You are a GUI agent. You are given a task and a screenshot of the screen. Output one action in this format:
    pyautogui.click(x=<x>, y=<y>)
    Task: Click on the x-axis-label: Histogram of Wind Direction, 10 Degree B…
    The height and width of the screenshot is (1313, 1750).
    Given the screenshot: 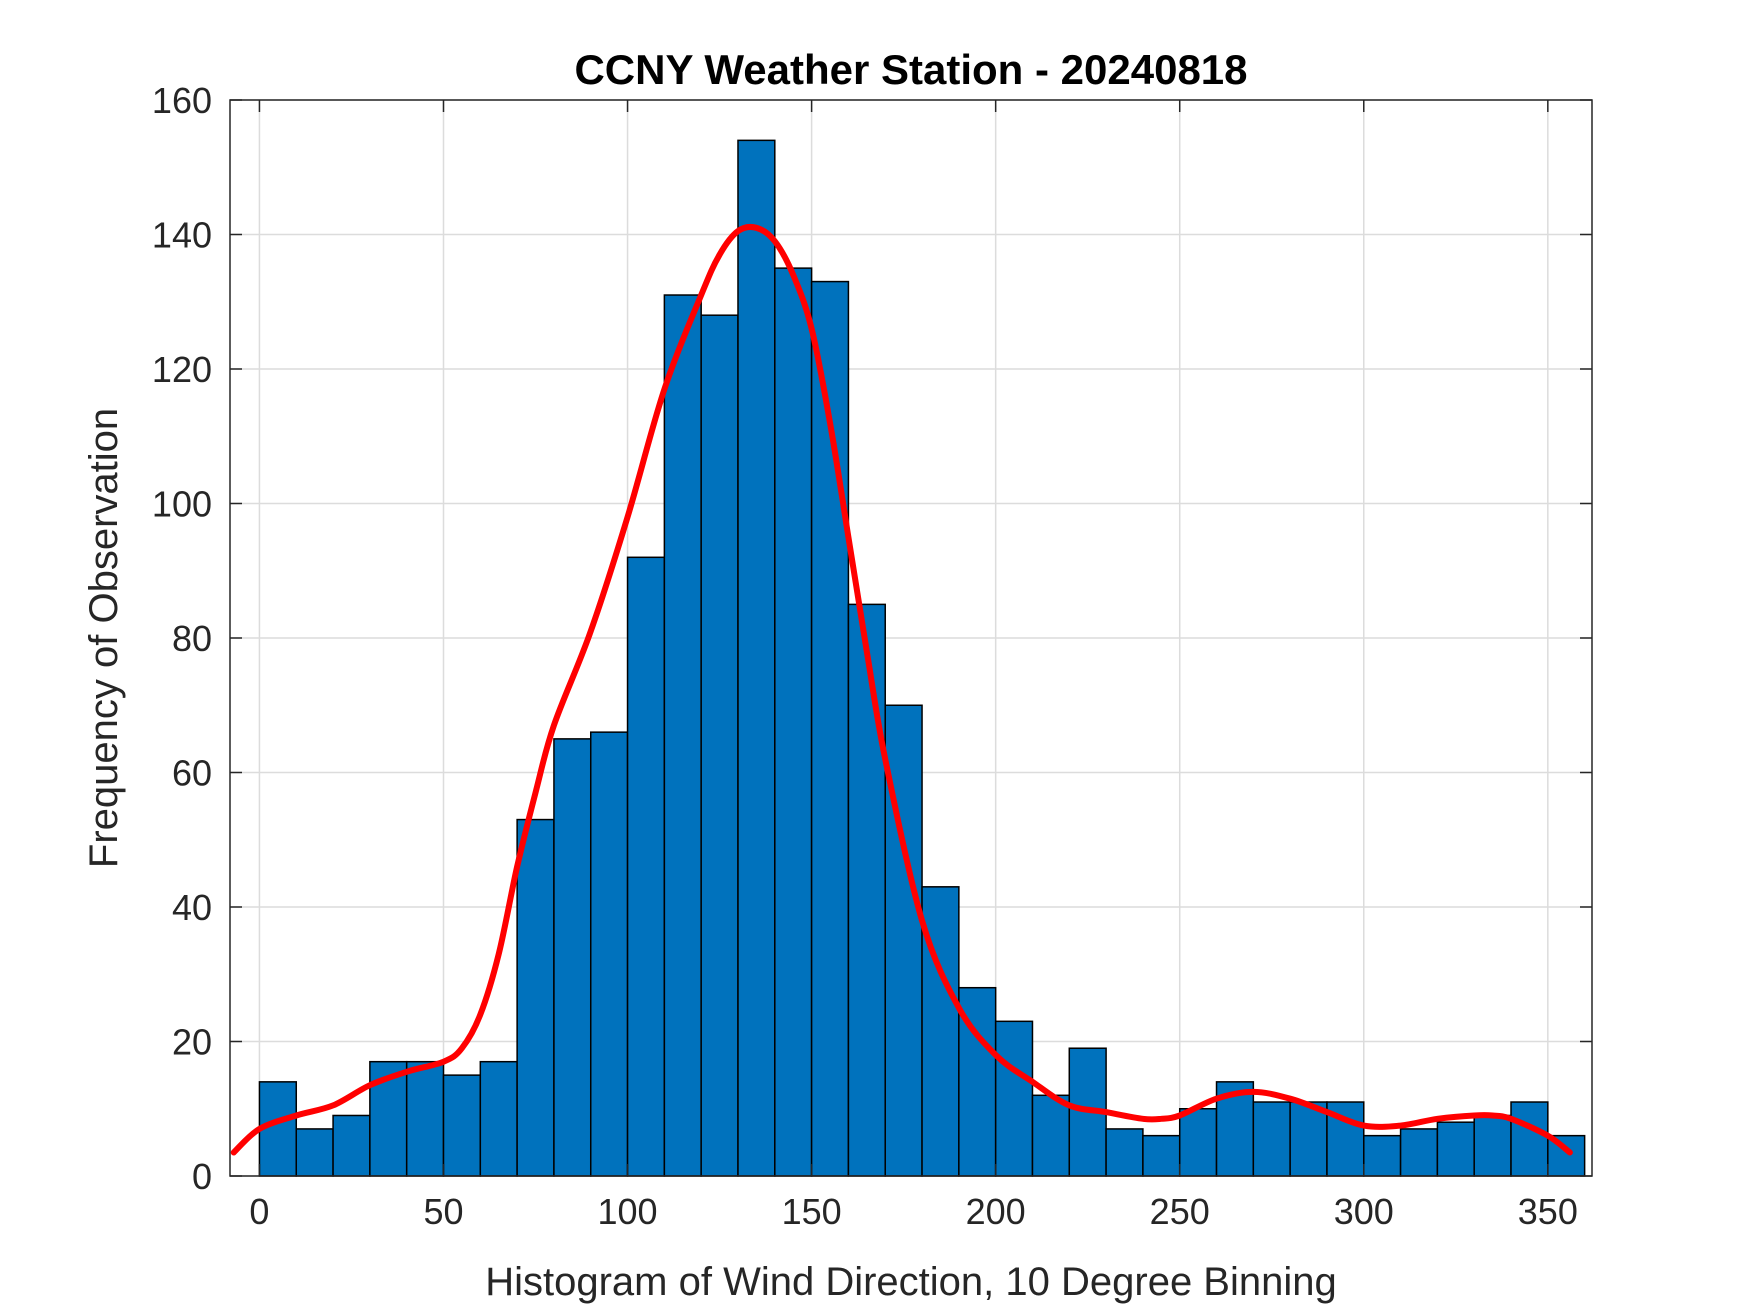 What is the action you would take?
    pyautogui.click(x=911, y=1282)
    